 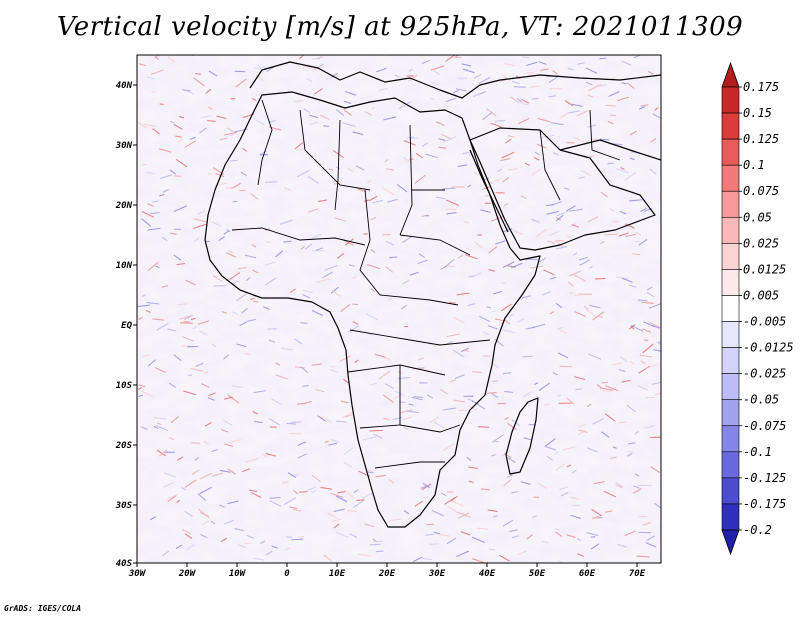 I want to click on colorbar-label: 0.175, so click(x=761, y=87).